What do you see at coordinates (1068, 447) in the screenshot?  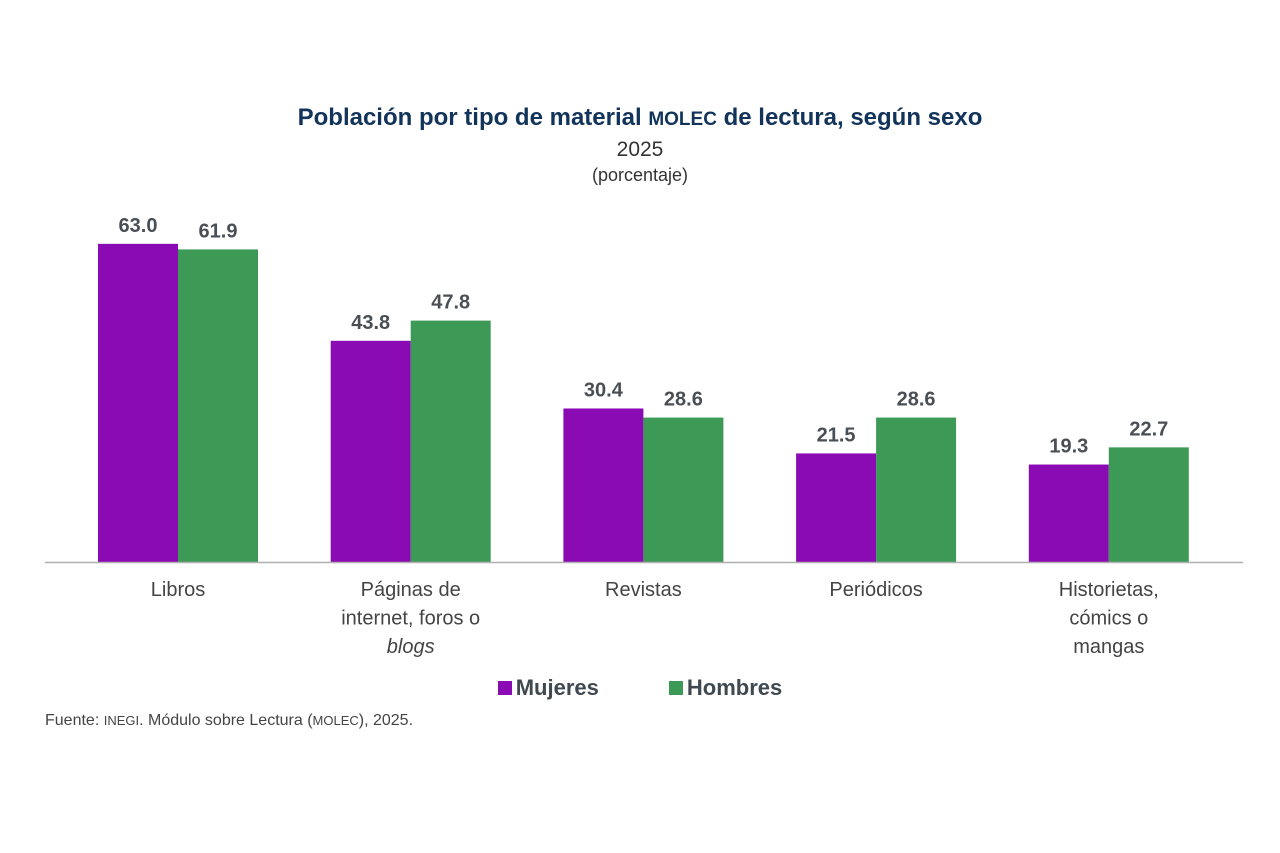 I see `data-label: 19.3` at bounding box center [1068, 447].